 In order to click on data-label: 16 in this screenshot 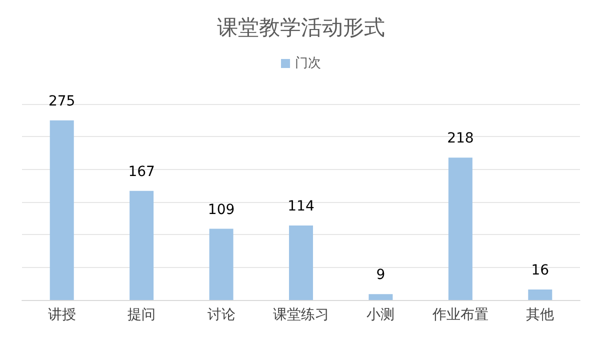, I will do `click(540, 270)`.